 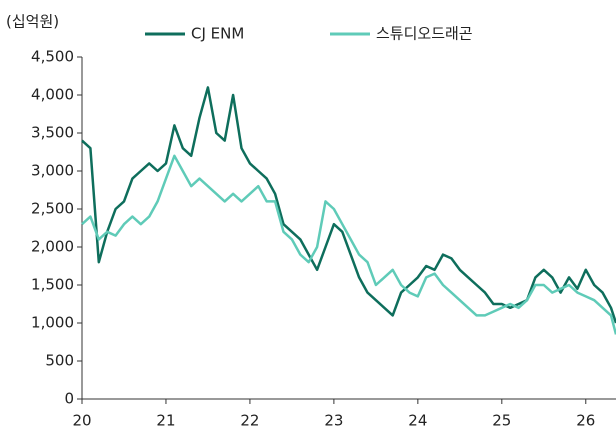 What do you see at coordinates (32, 22) in the screenshot?
I see `y-axis-label: (십억원)` at bounding box center [32, 22].